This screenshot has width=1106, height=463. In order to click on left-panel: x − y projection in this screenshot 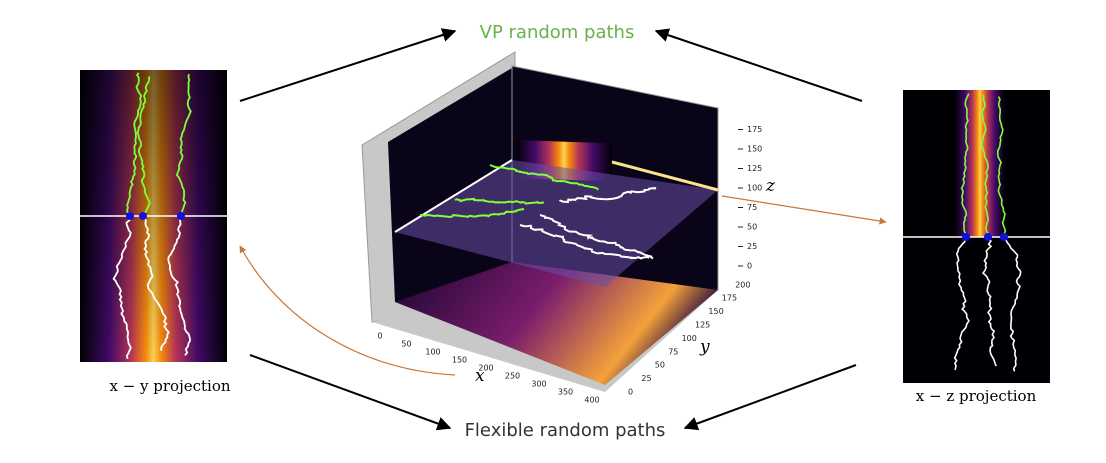, I will do `click(155, 232)`.